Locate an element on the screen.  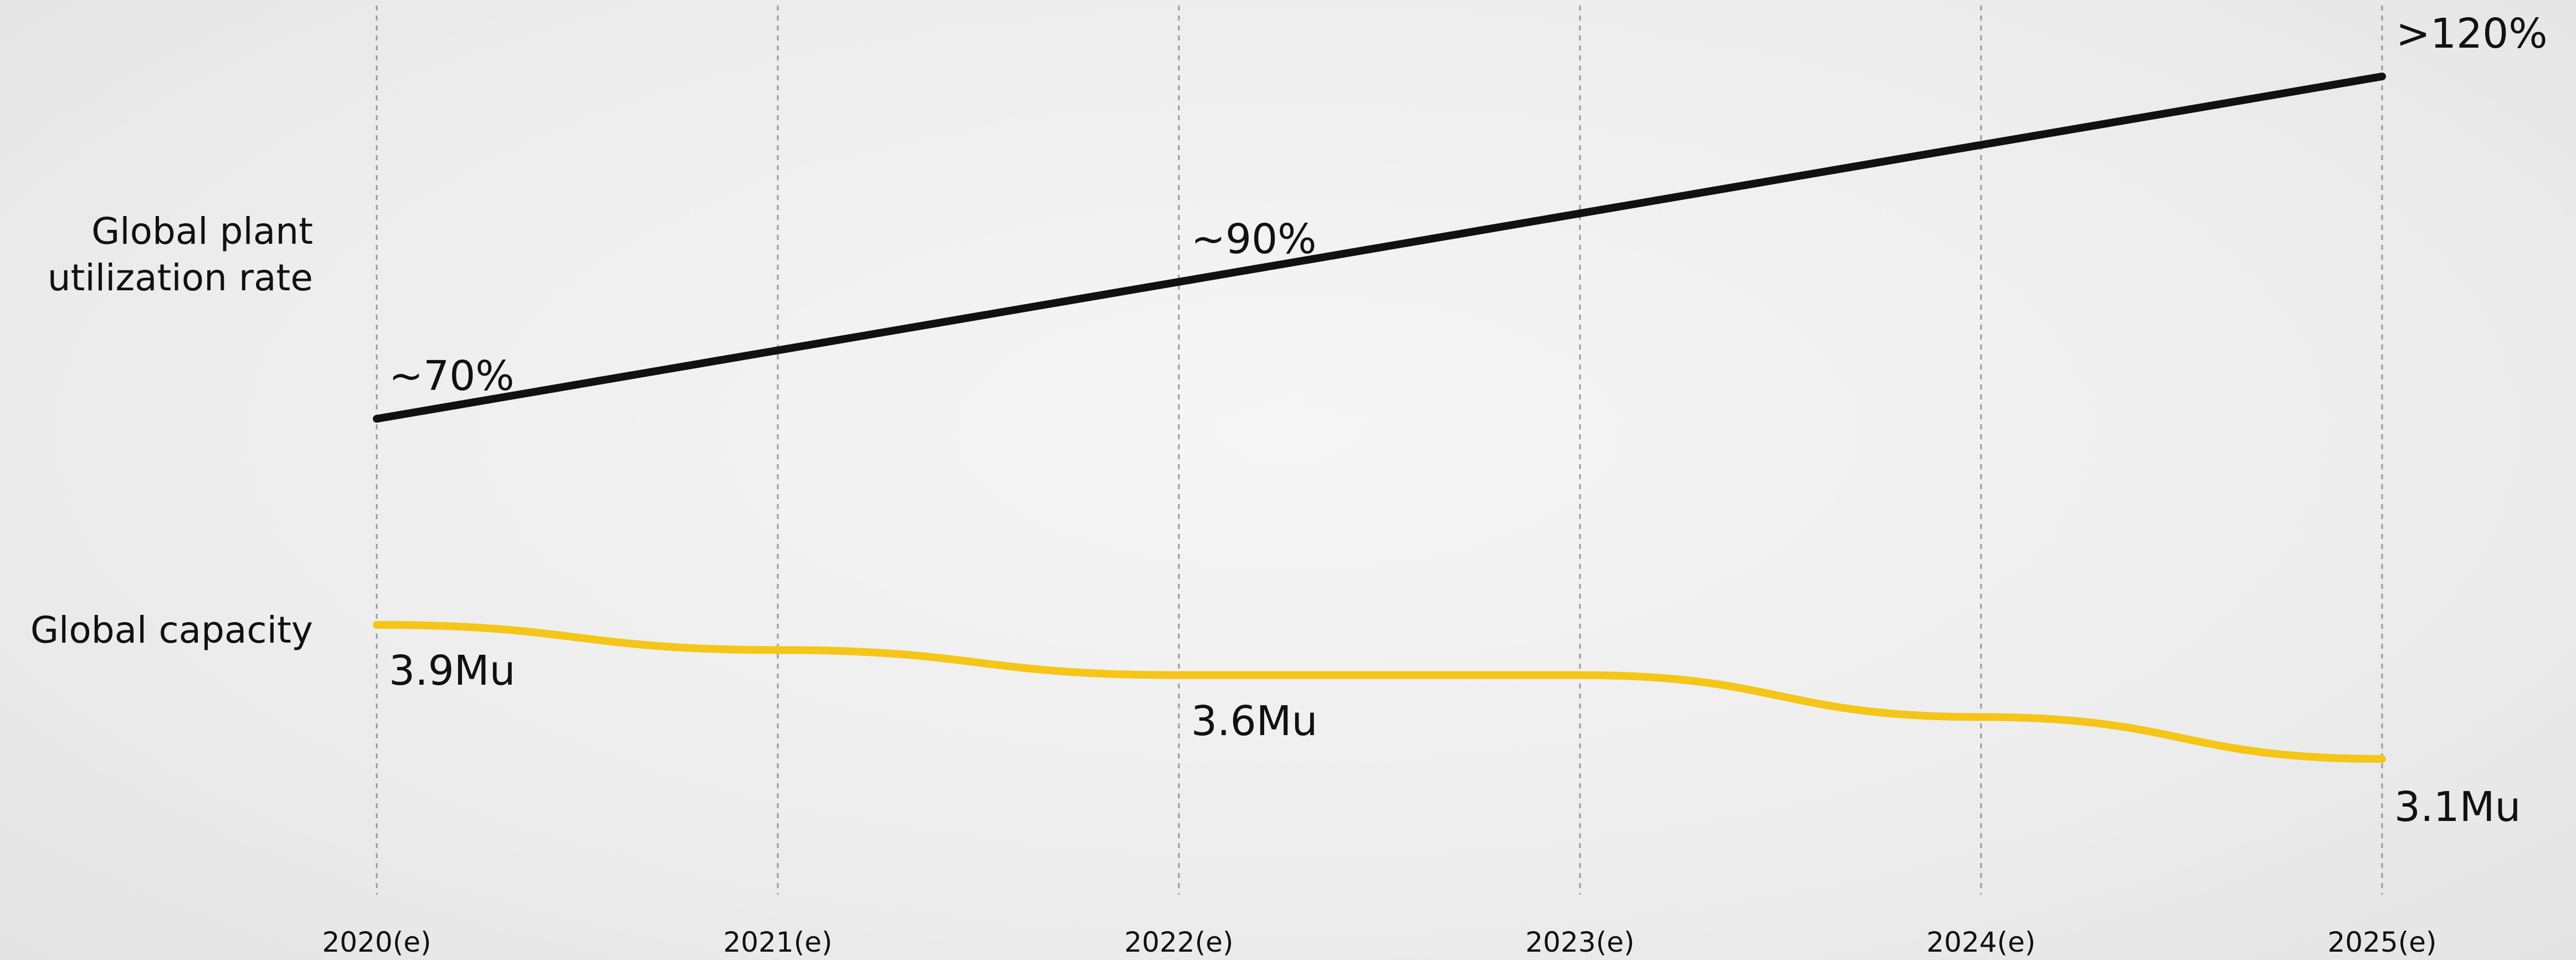
x-tick-label: 2023(e) is located at coordinates (1579, 942).